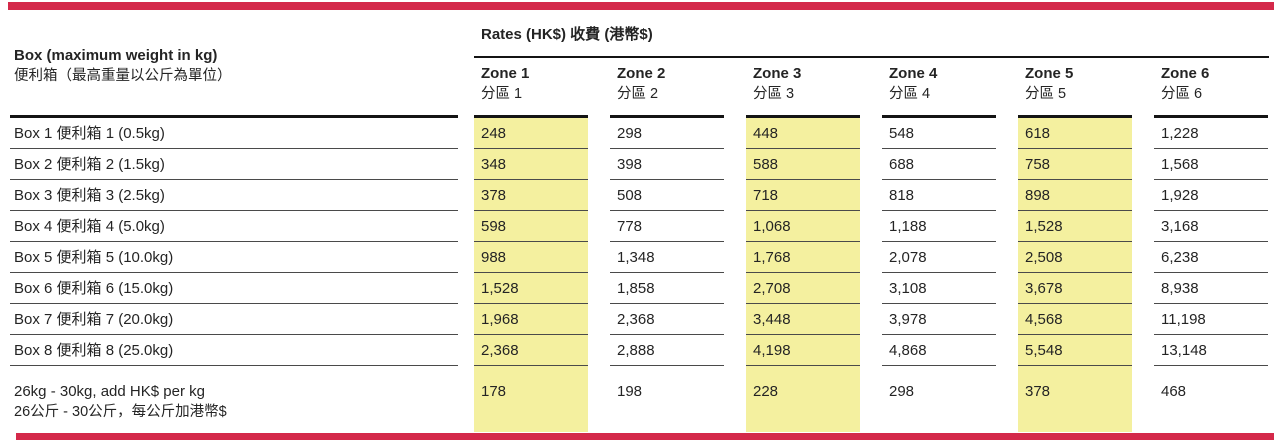 This screenshot has width=1280, height=440. I want to click on rate-cell: 178, so click(494, 391).